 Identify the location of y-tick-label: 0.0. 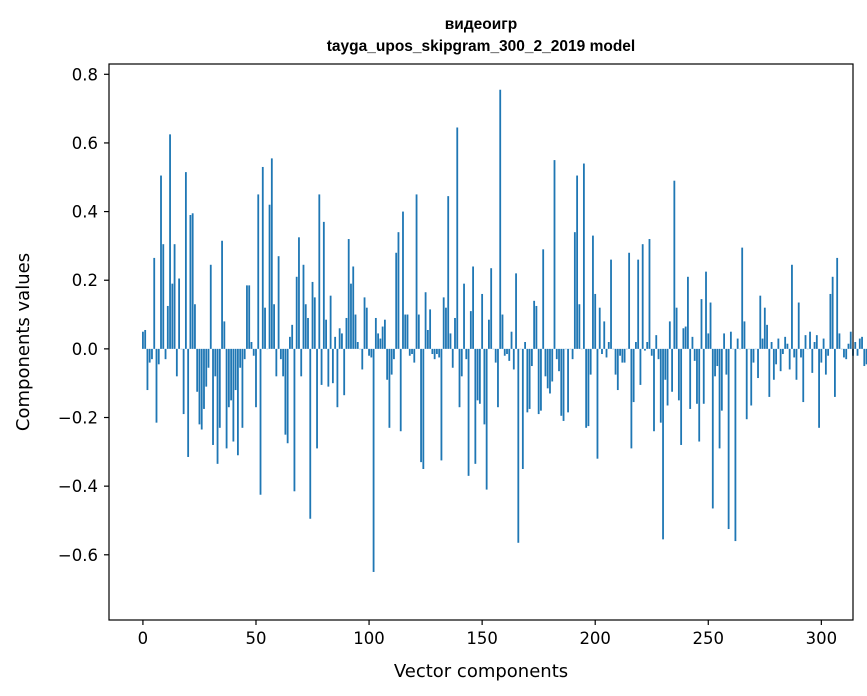
(85, 349).